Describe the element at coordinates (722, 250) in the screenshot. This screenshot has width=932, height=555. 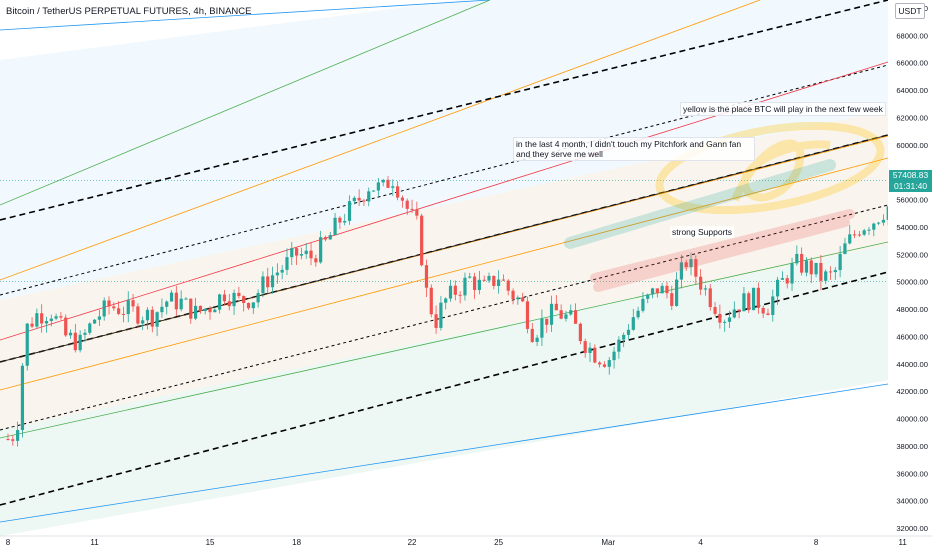
I see `support-band-red` at that location.